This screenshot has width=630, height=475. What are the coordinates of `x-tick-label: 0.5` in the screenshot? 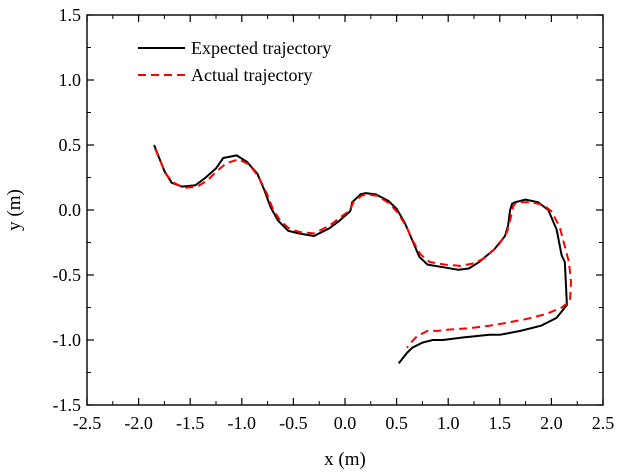 It's located at (396, 423).